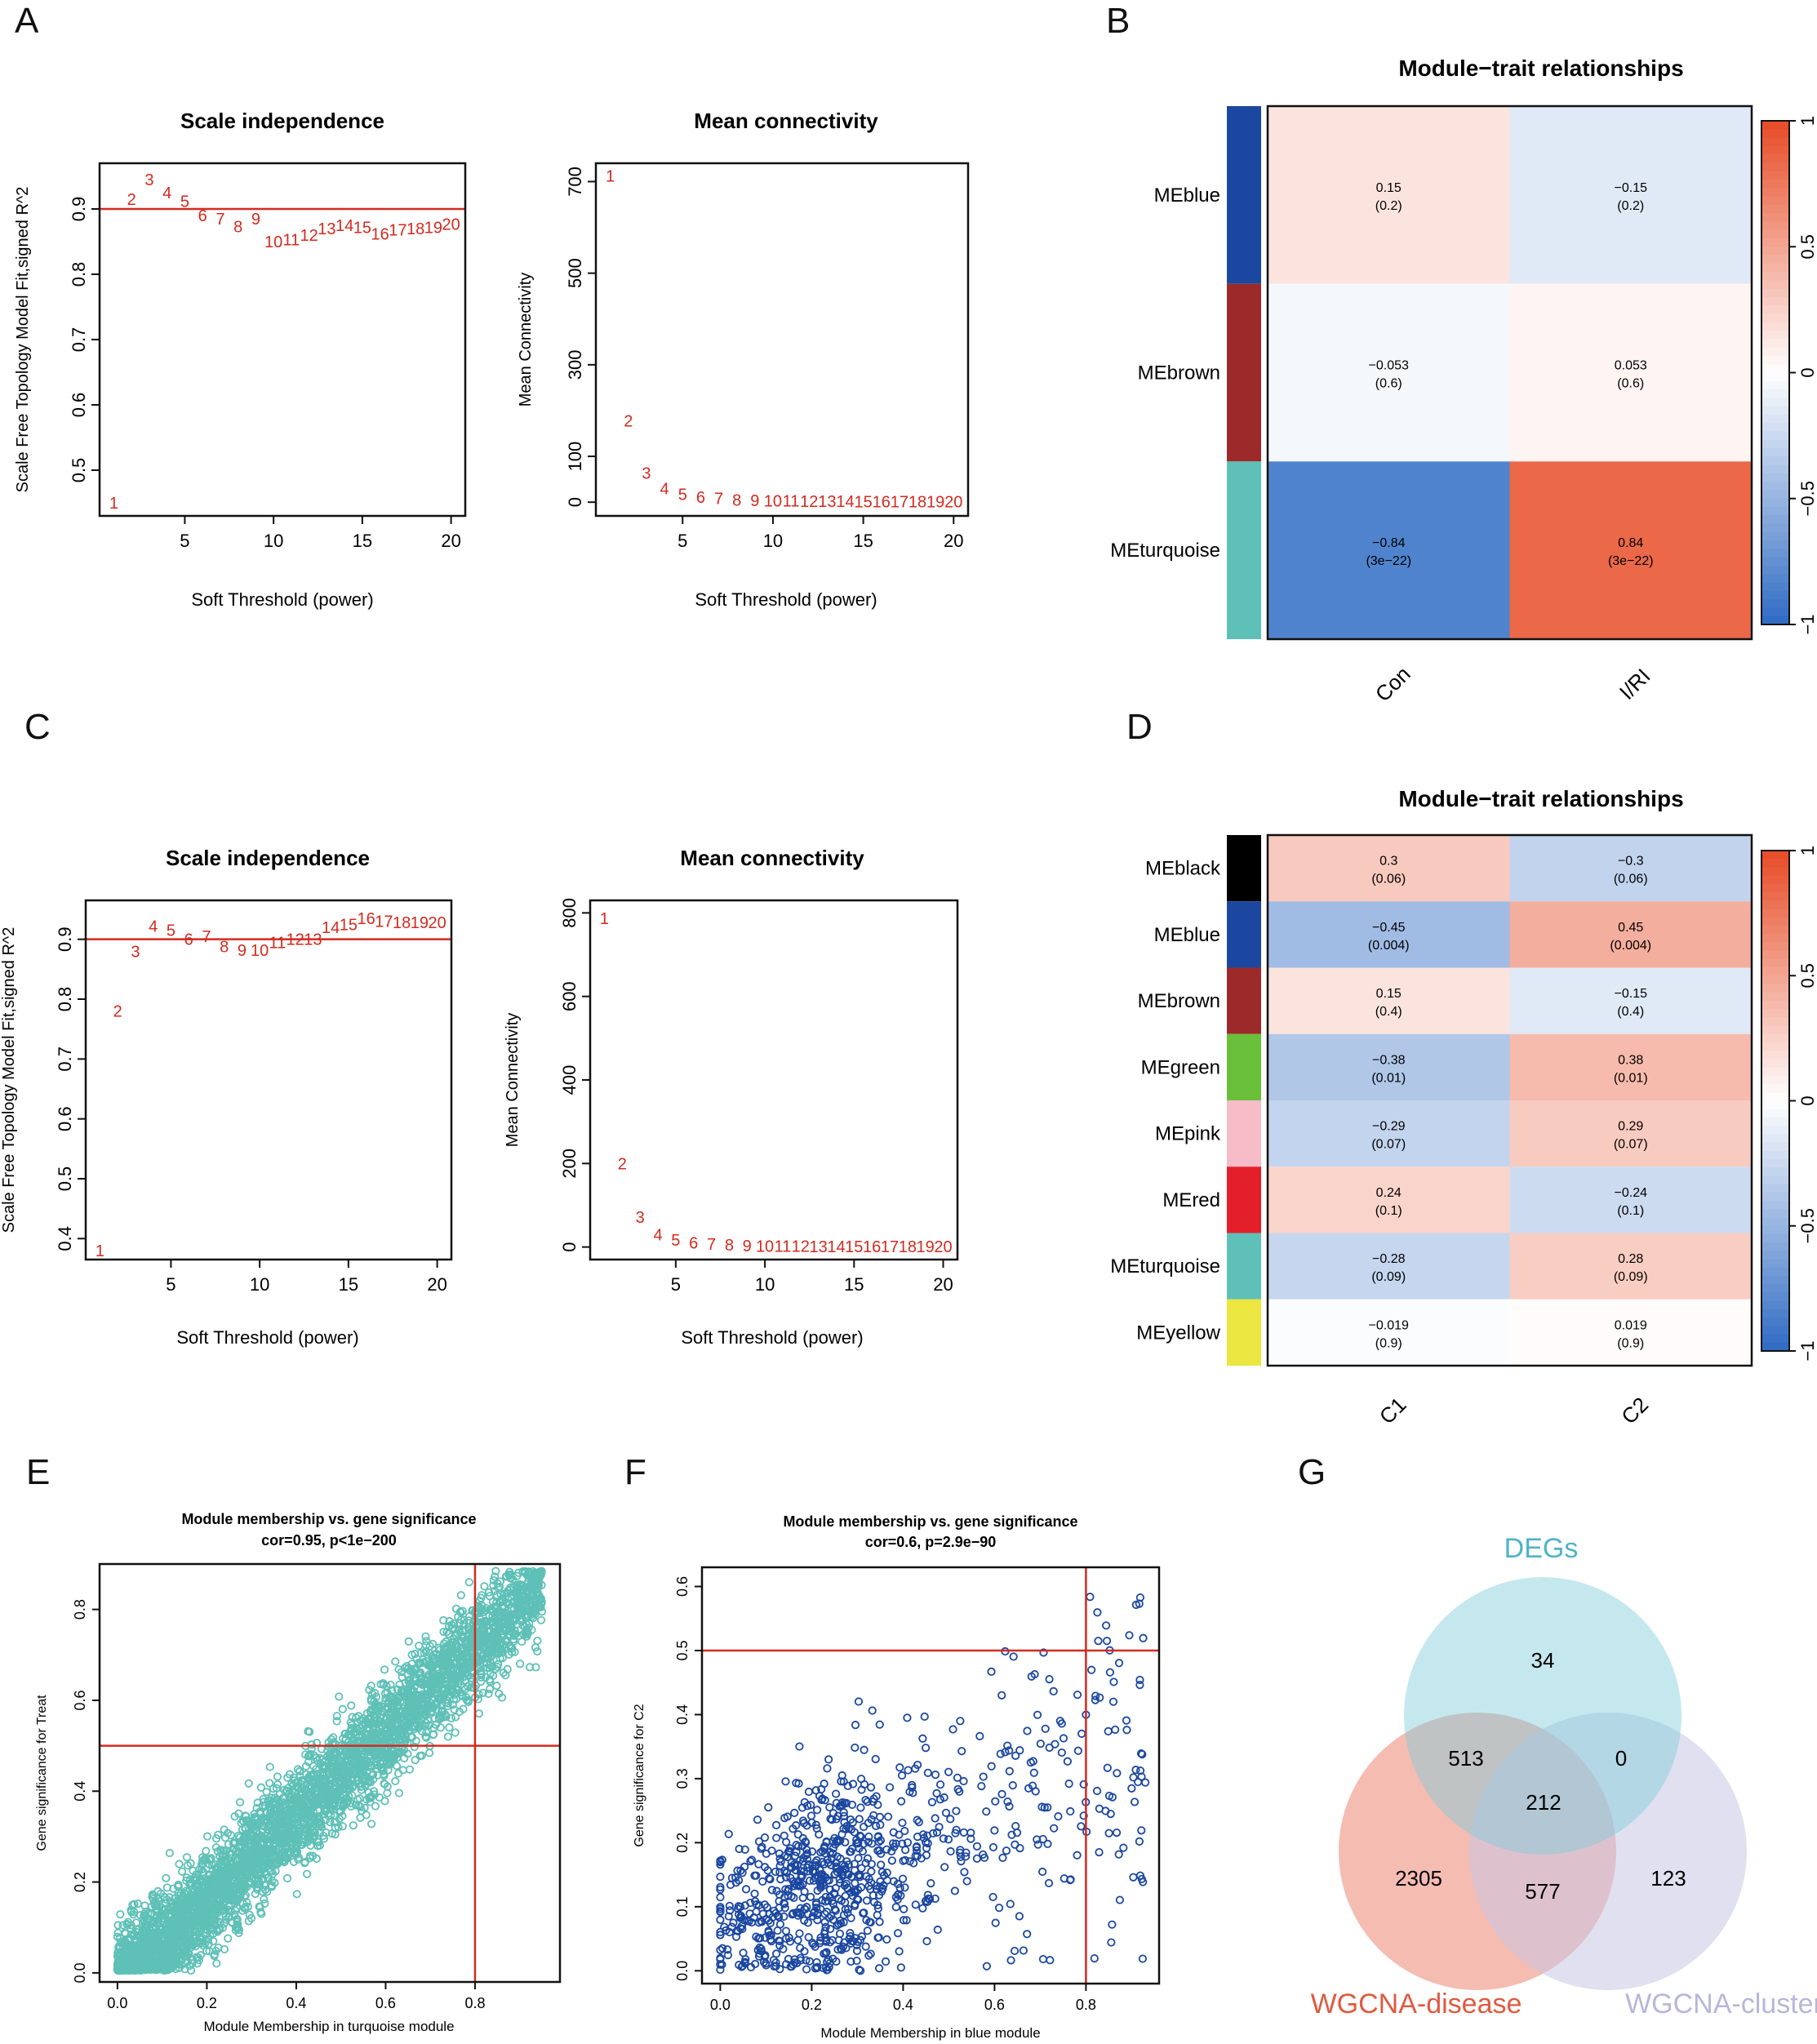  I want to click on cell-value: −0.24, so click(1631, 1193).